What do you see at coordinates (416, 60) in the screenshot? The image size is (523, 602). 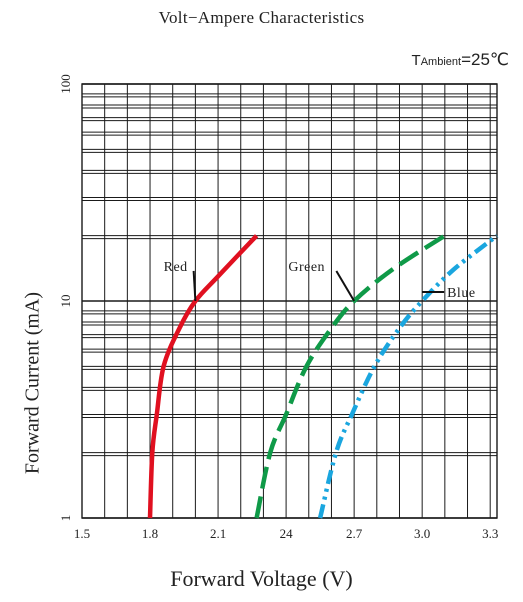 I see `ambient-note-prefix: T` at bounding box center [416, 60].